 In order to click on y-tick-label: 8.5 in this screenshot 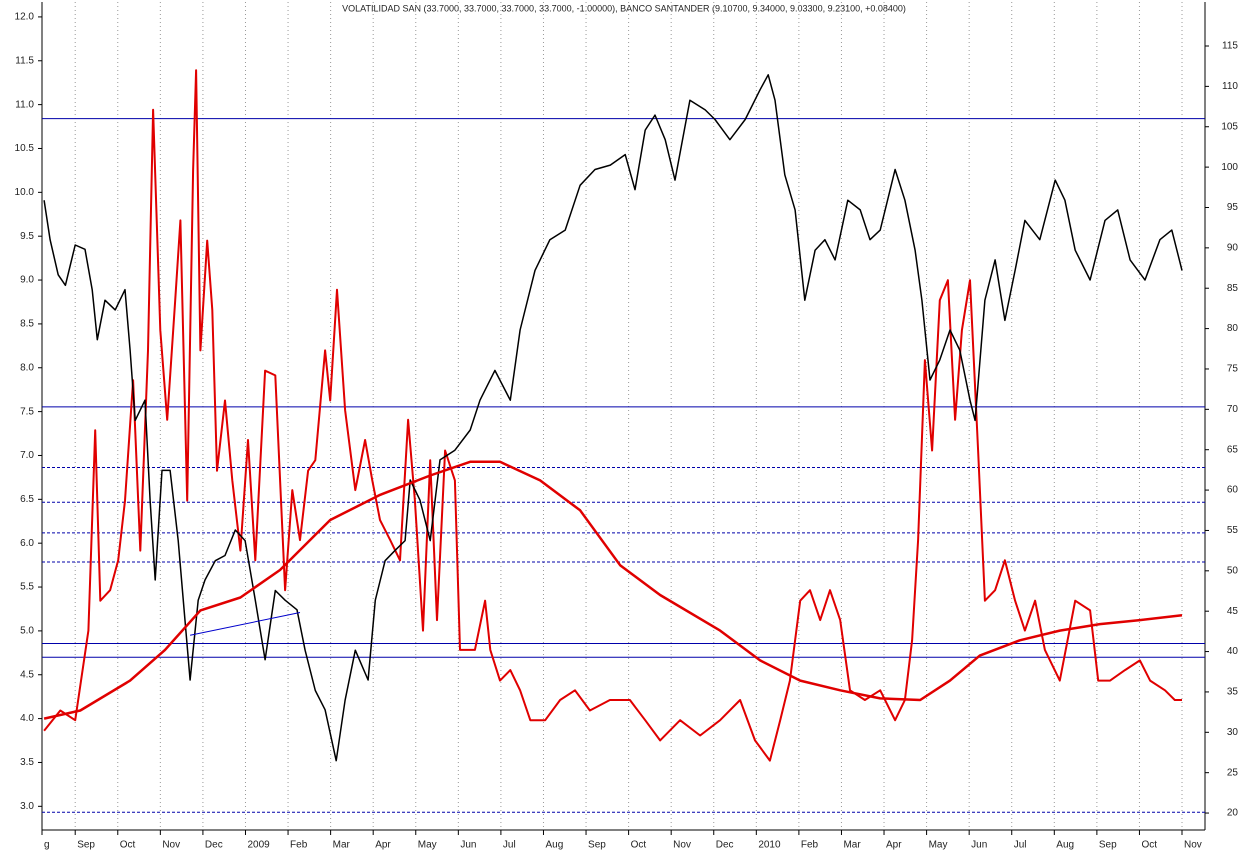, I will do `click(27, 324)`.